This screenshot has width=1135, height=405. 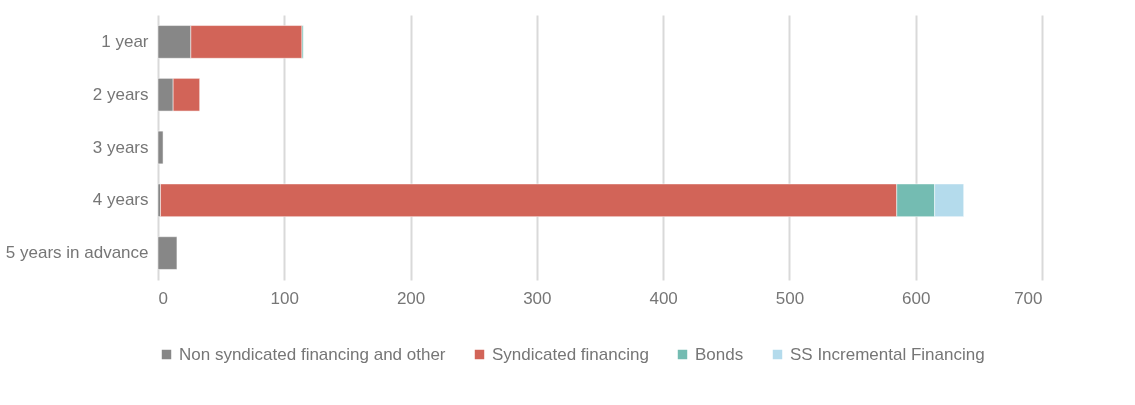 I want to click on legend-label: Bonds, so click(x=719, y=354).